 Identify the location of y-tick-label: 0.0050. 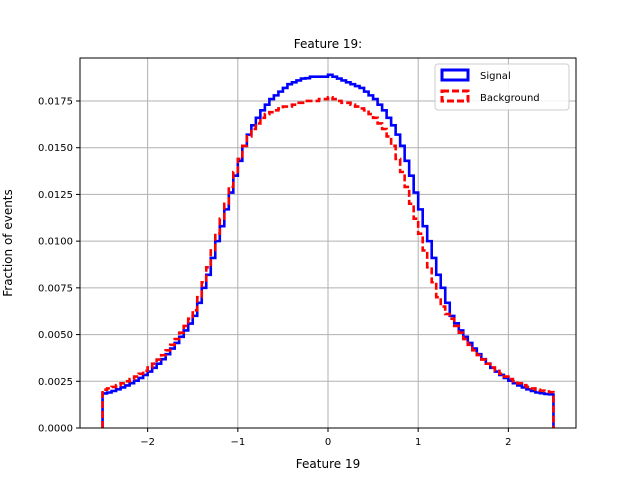
(55, 335).